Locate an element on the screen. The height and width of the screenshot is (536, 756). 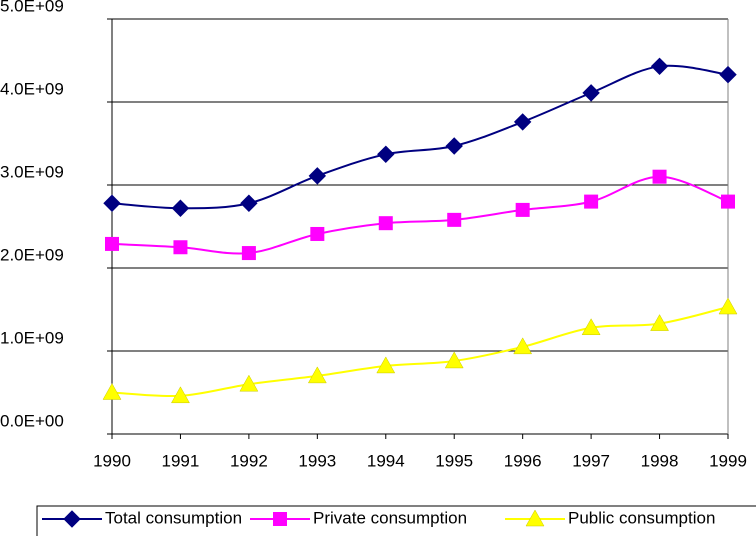
legend-label: Private consumption is located at coordinates (390, 517).